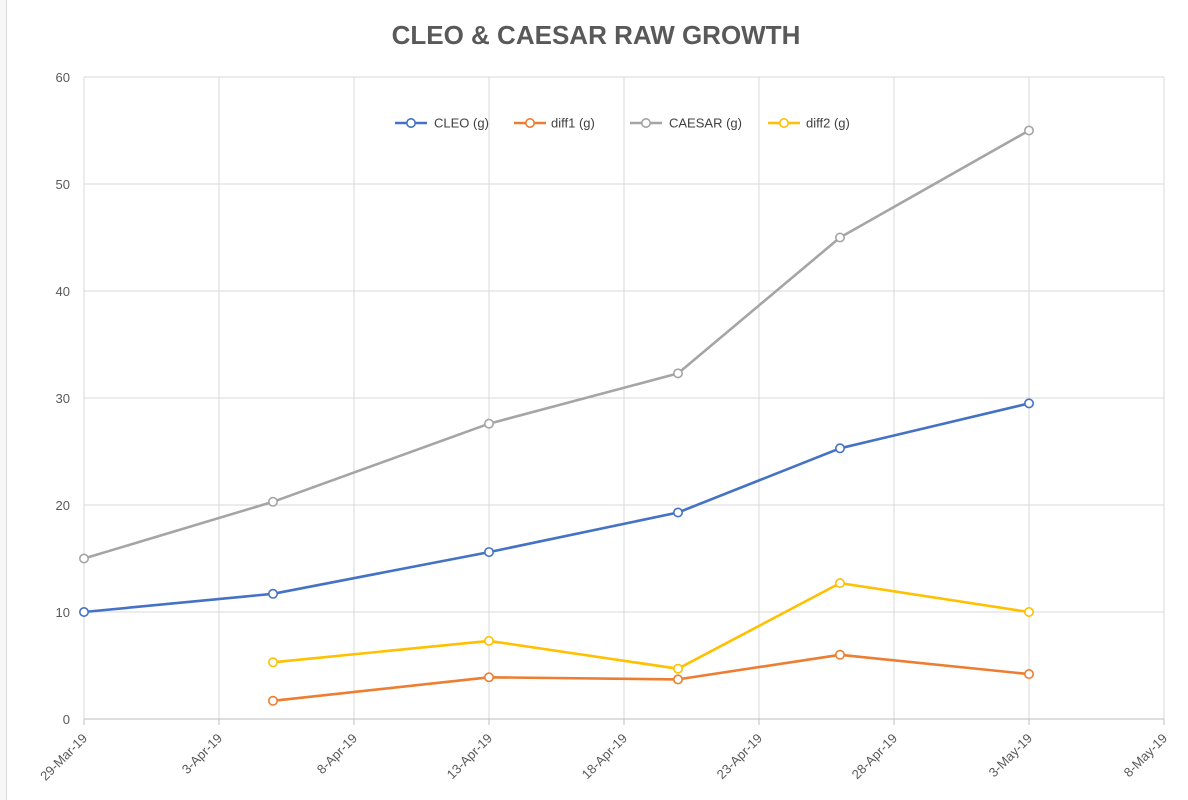  I want to click on x-tick-label: 28-Apr-19, so click(874, 756).